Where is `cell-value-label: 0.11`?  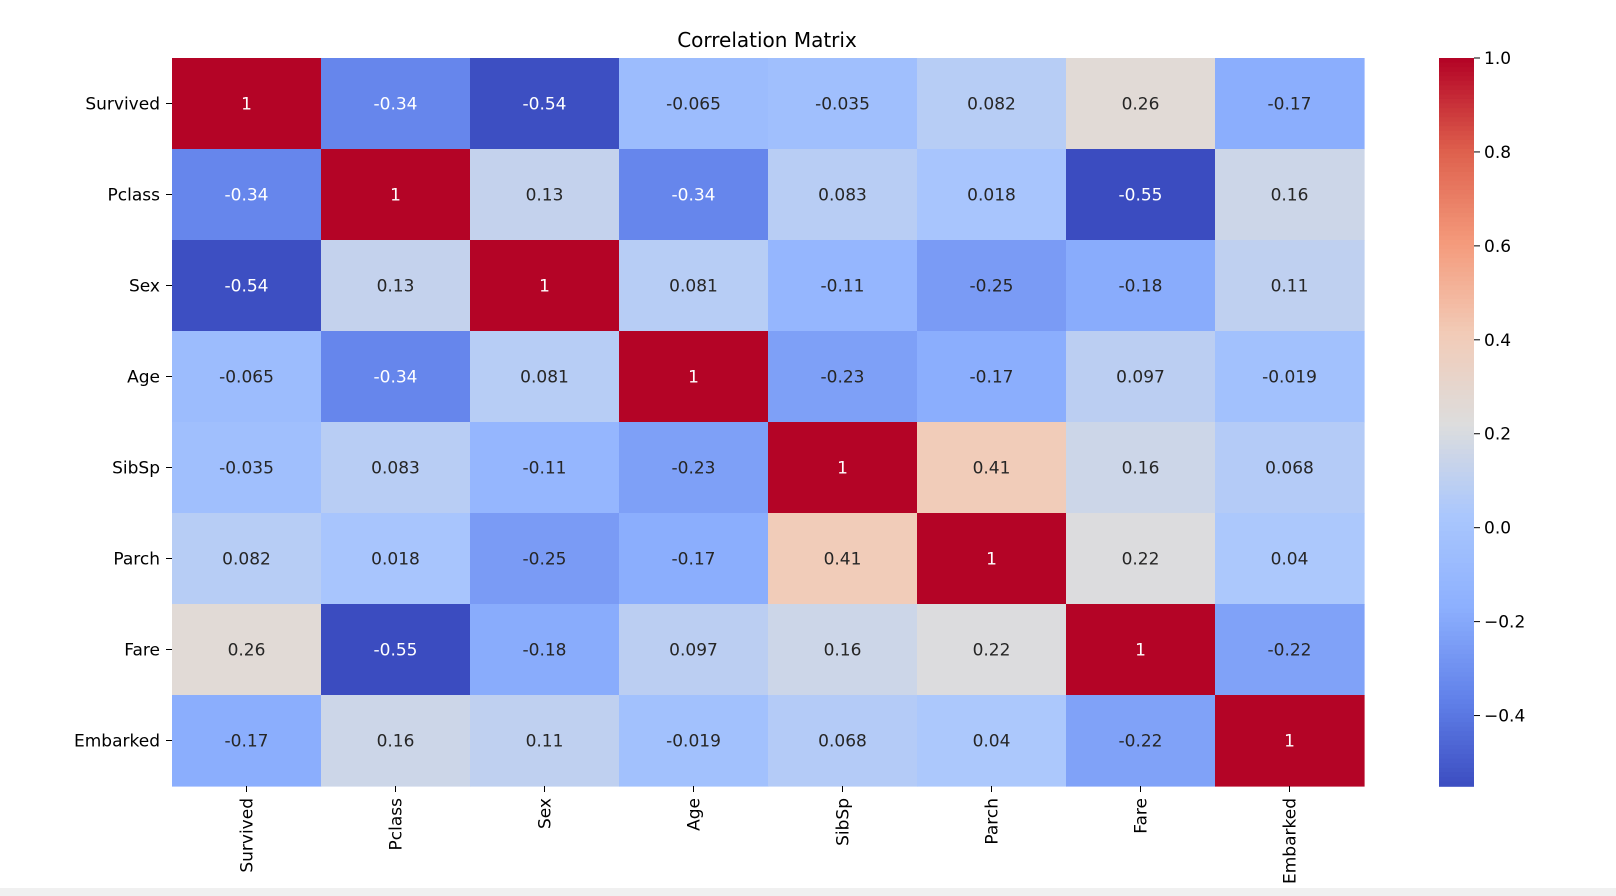
cell-value-label: 0.11 is located at coordinates (545, 742).